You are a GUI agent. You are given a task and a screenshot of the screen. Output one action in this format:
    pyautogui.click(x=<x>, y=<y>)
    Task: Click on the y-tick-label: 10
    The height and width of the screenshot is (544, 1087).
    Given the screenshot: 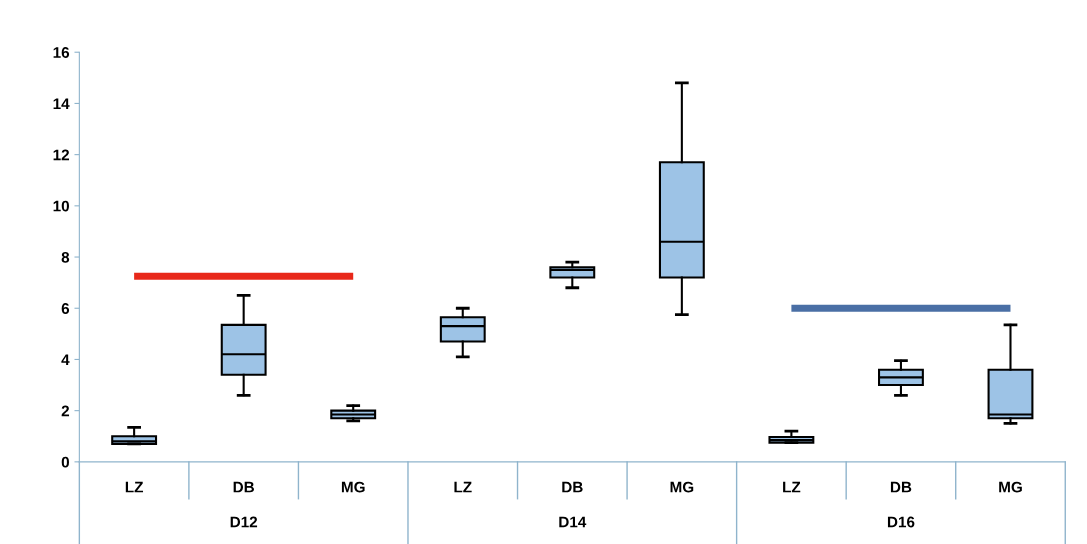 What is the action you would take?
    pyautogui.click(x=61, y=206)
    